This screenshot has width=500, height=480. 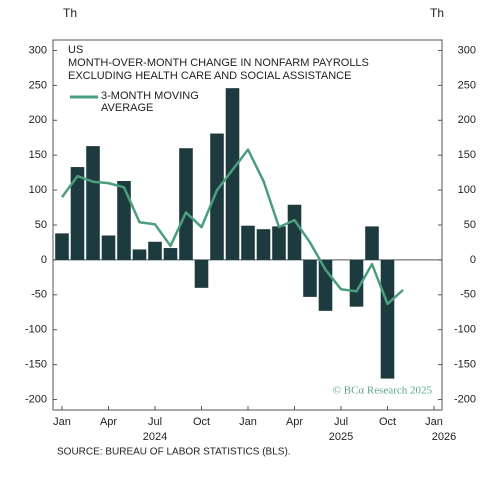 What do you see at coordinates (38, 50) in the screenshot?
I see `y-tick-label: 300` at bounding box center [38, 50].